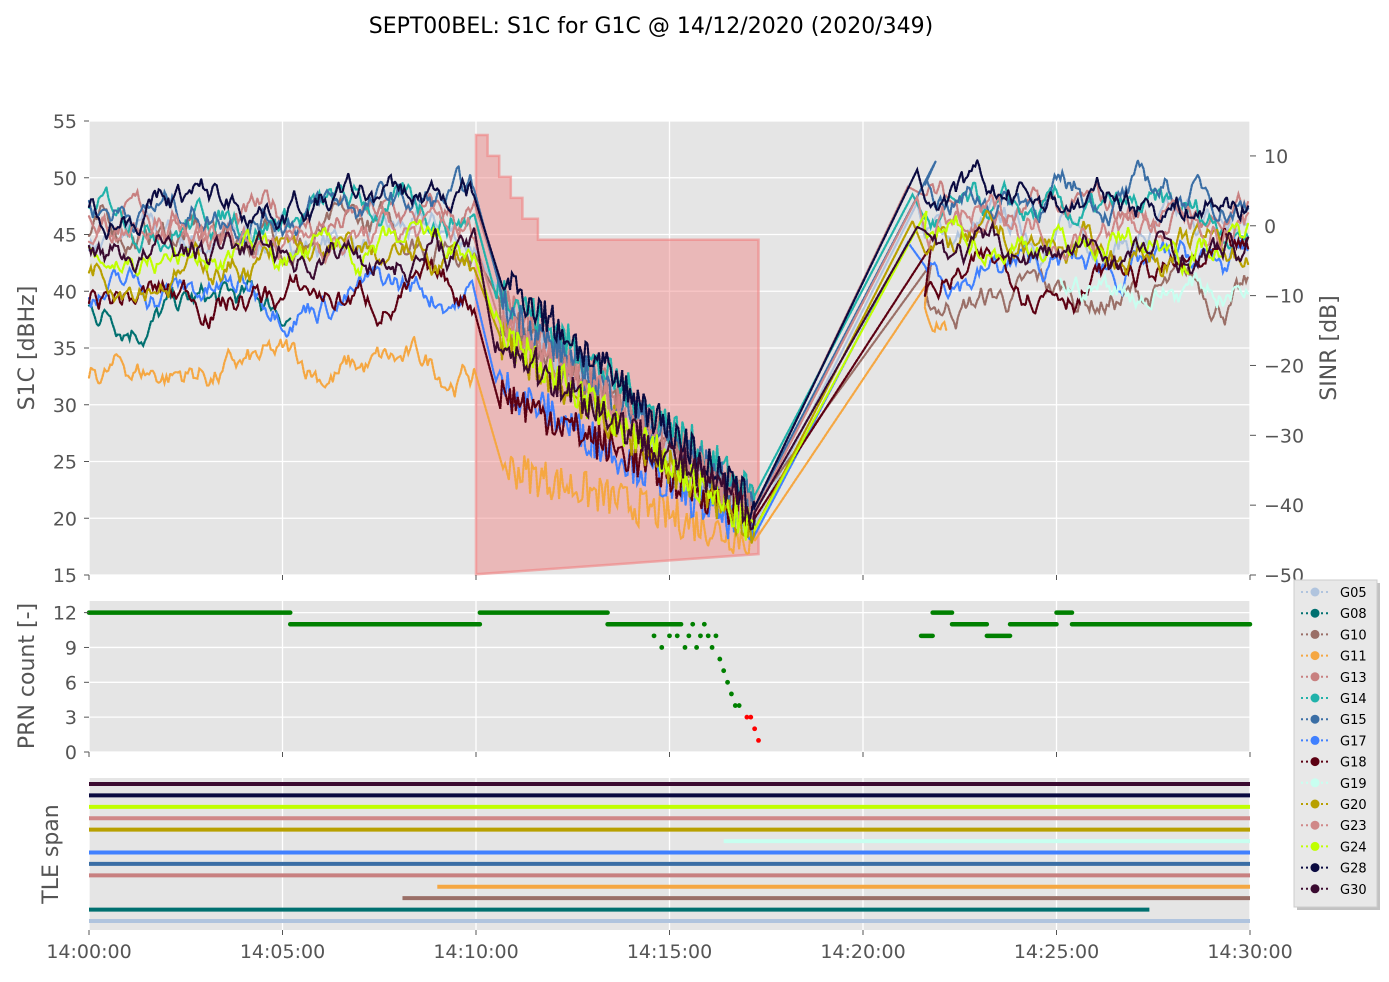 This screenshot has height=982, width=1389. I want to click on legend-item-g30: G30, so click(1334, 890).